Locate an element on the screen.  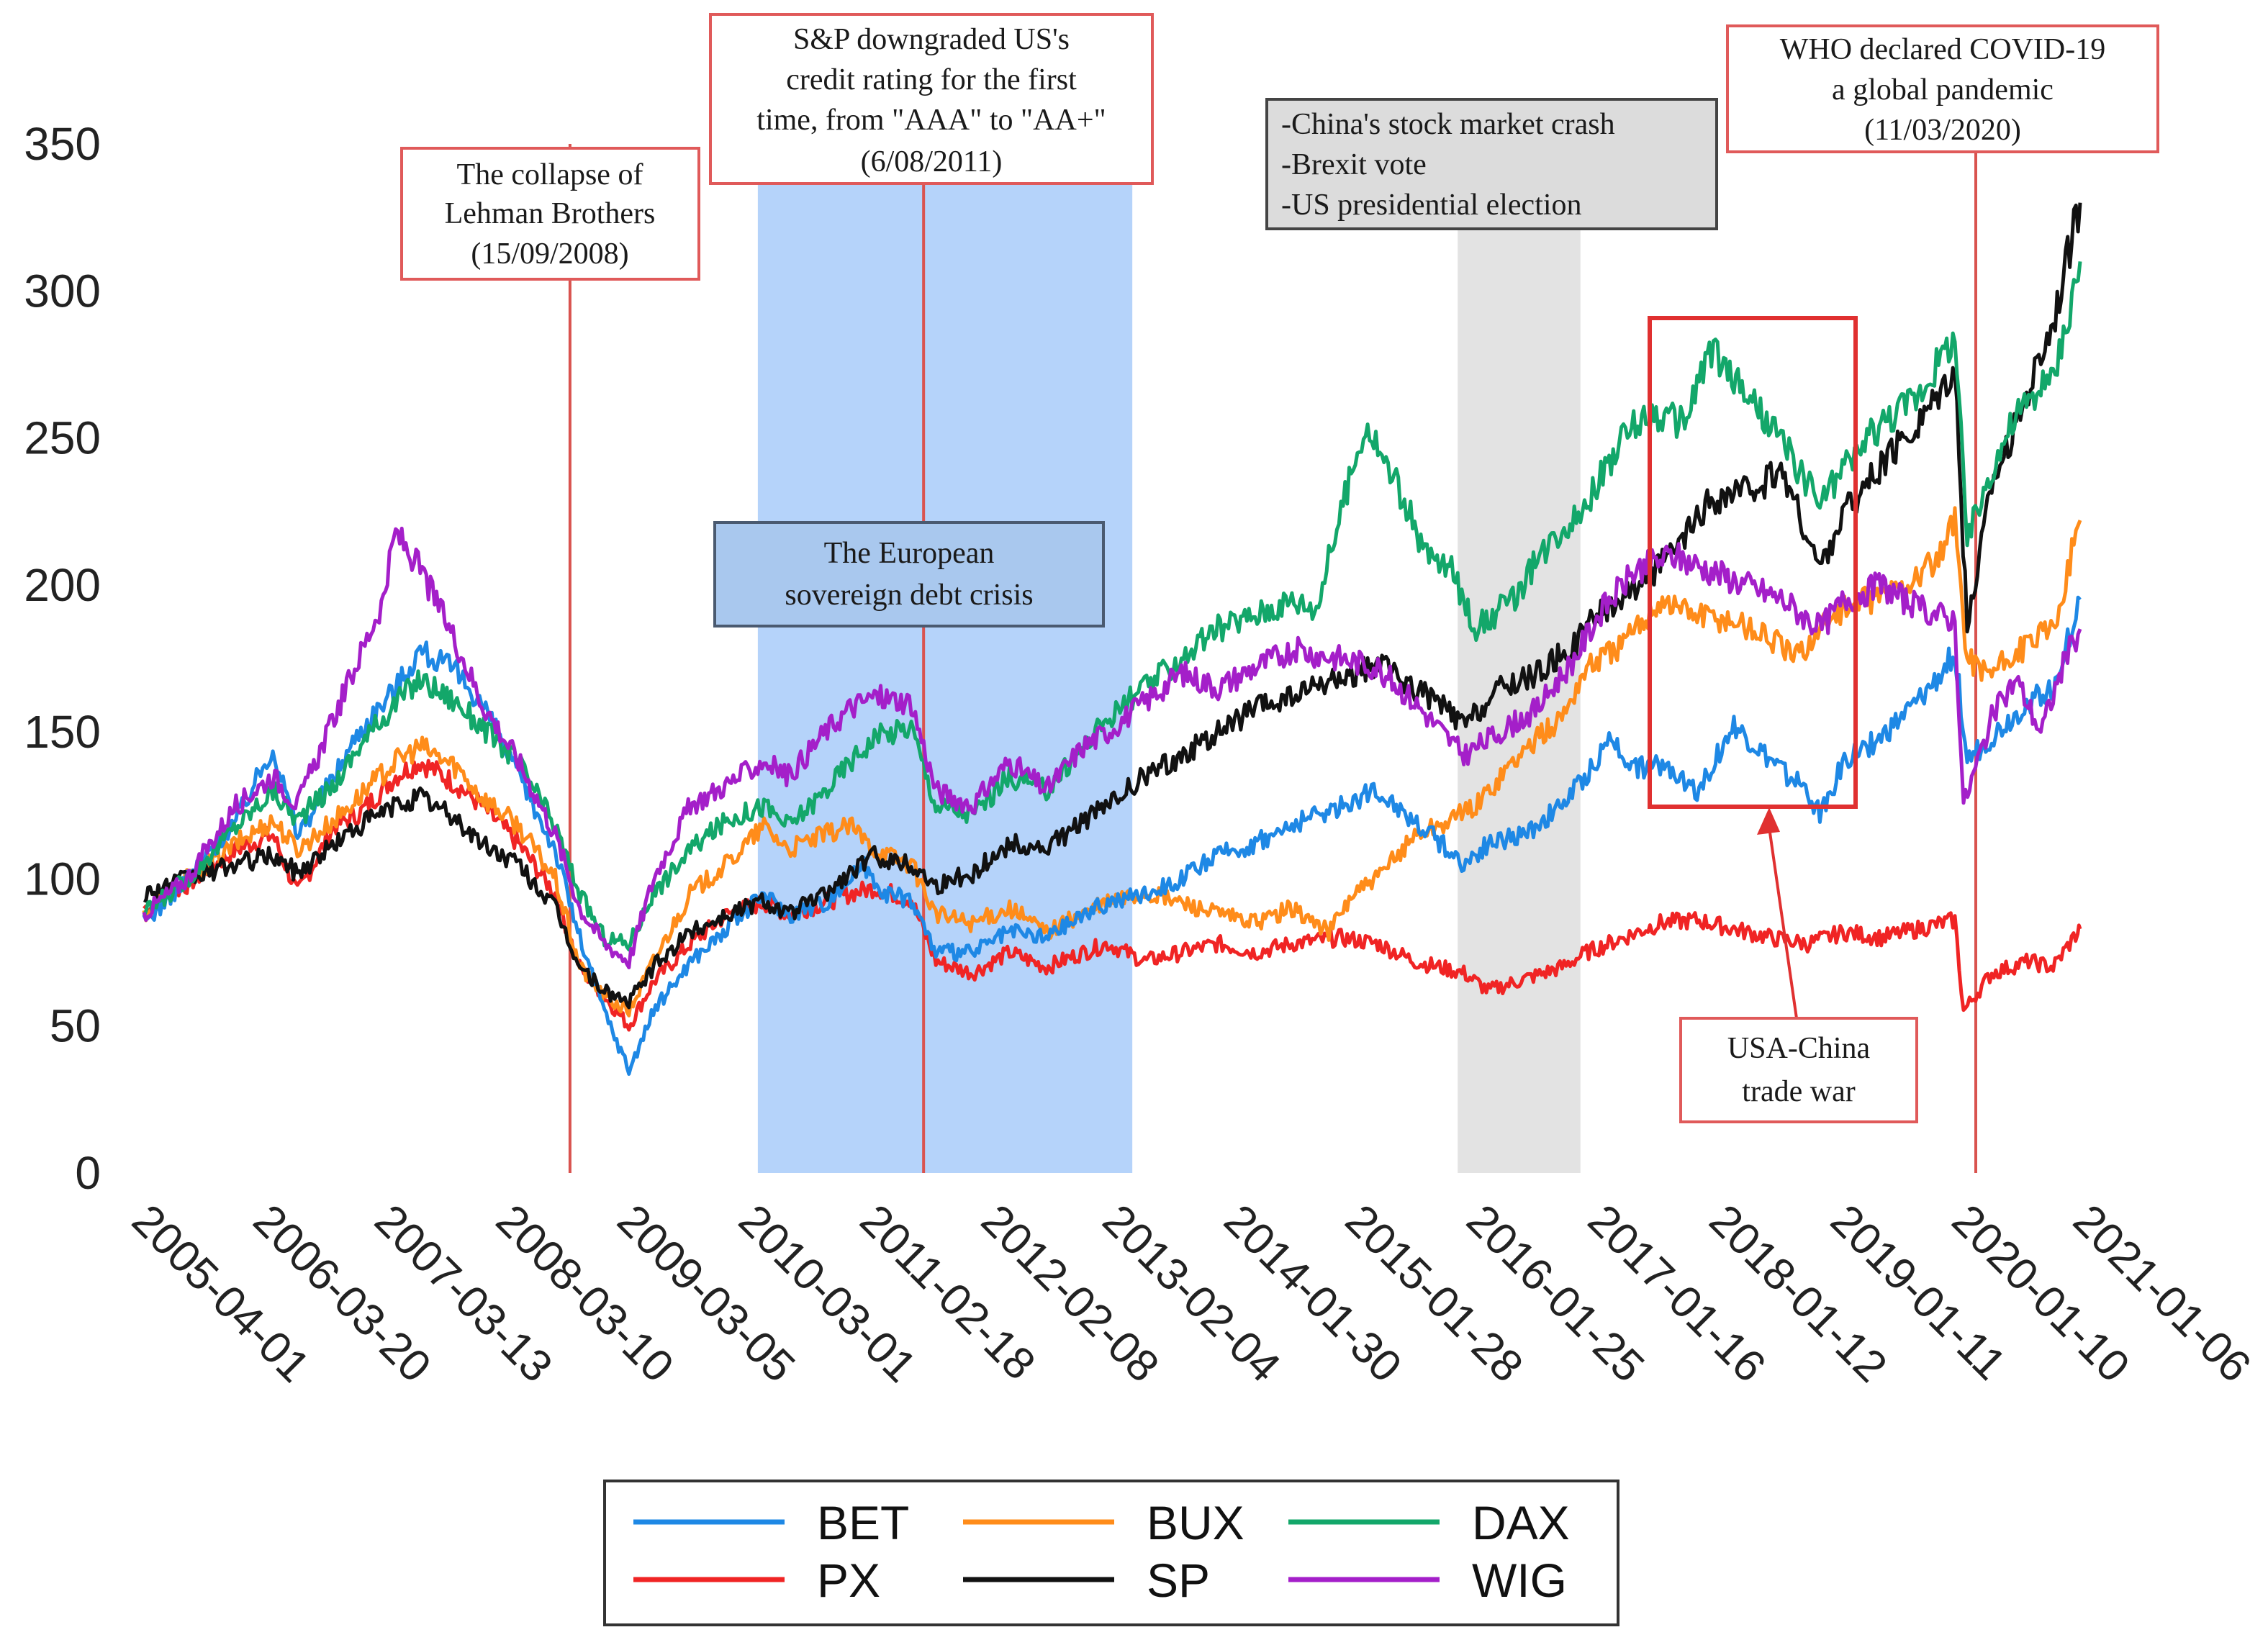
annotation-euro-crisis: The European sovereign debt crisis is located at coordinates (909, 574).